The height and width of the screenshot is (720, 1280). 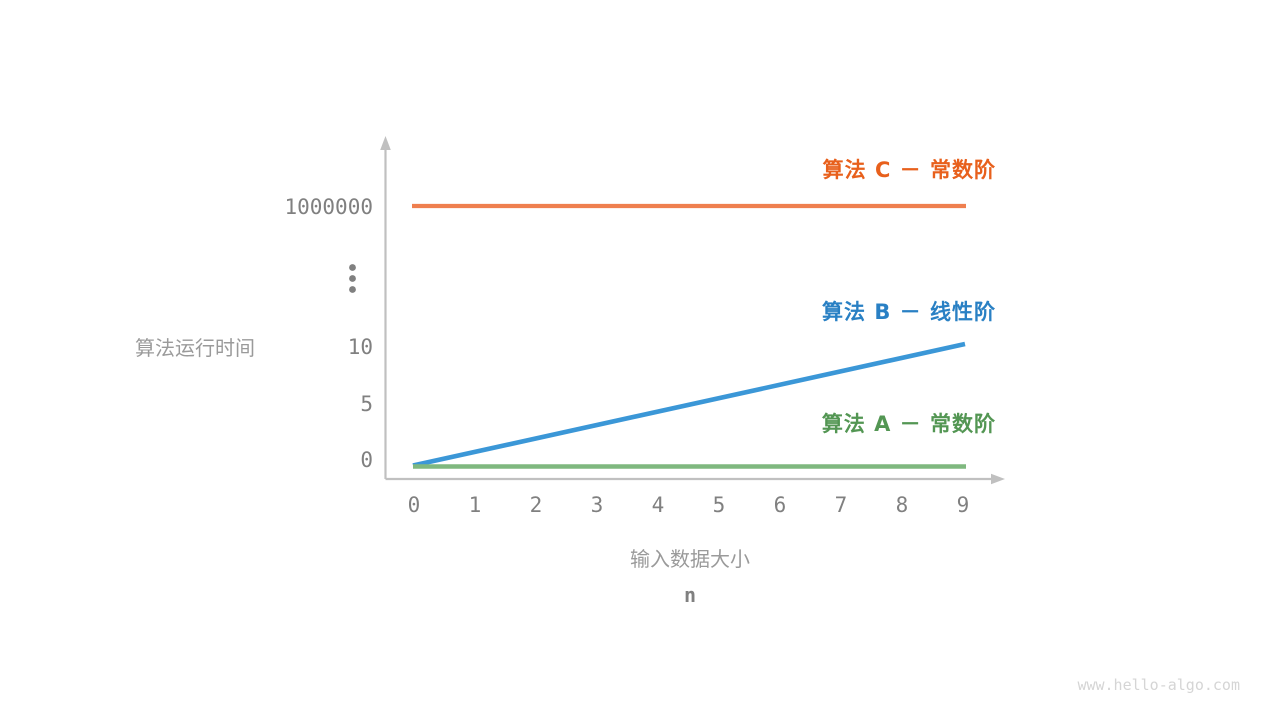 I want to click on y-axis-ellipsis-icon, so click(x=352, y=278).